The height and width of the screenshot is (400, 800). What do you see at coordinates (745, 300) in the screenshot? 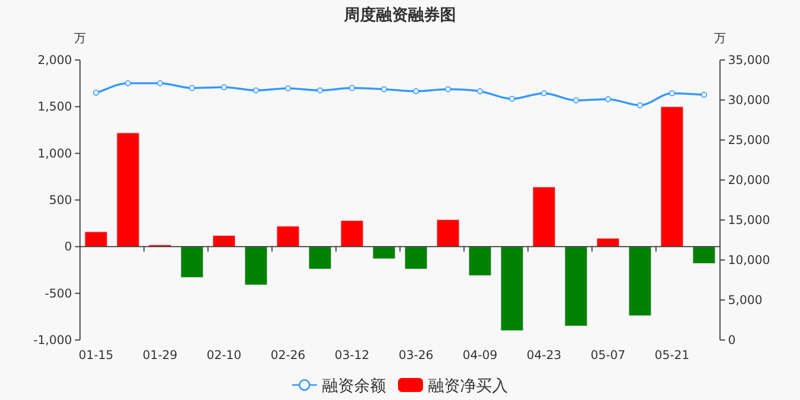
I see `y2-tick-label: 5,000` at bounding box center [745, 300].